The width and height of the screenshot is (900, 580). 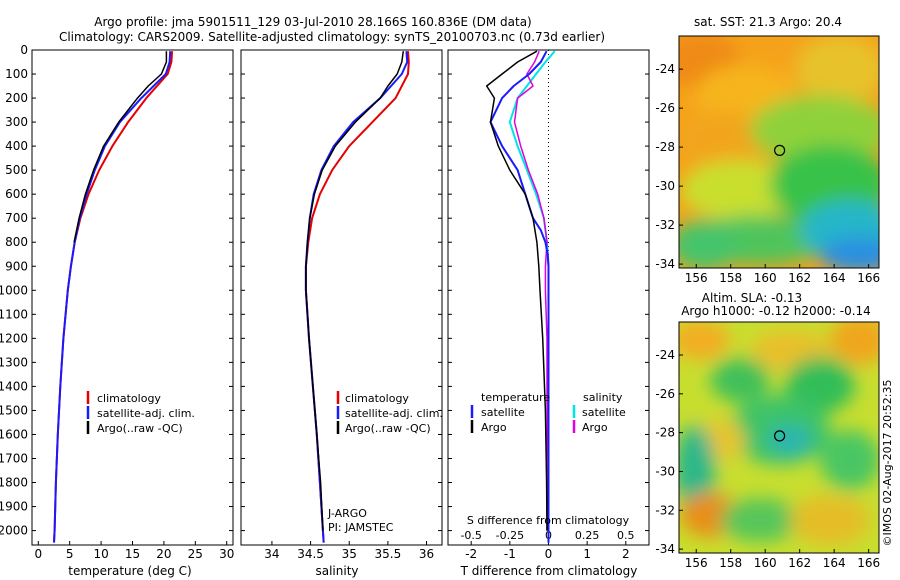 What do you see at coordinates (887, 463) in the screenshot?
I see `imos-credit: ©IMOS 02-Aug-2017 20:52:35` at bounding box center [887, 463].